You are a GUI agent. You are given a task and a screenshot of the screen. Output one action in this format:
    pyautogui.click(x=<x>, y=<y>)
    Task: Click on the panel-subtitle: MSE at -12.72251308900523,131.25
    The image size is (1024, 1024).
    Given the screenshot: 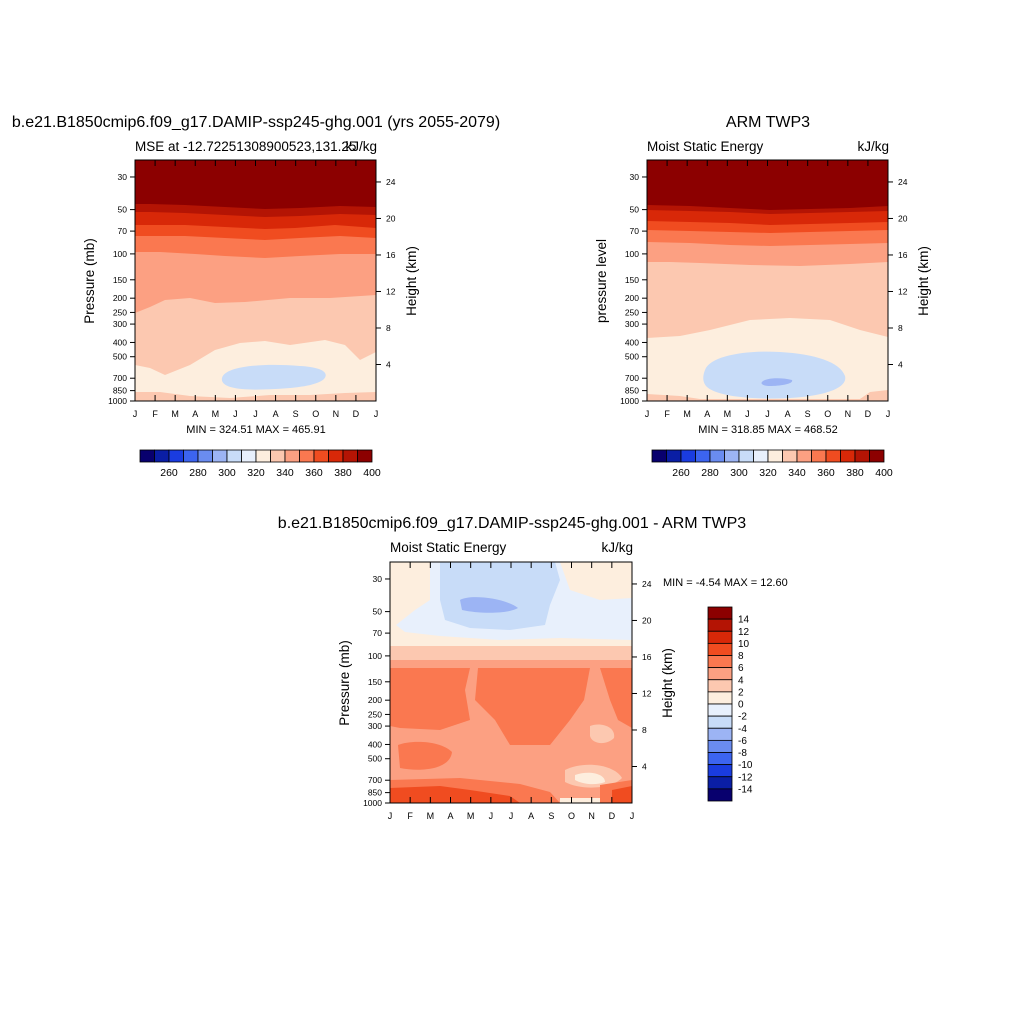 What is the action you would take?
    pyautogui.click(x=245, y=146)
    